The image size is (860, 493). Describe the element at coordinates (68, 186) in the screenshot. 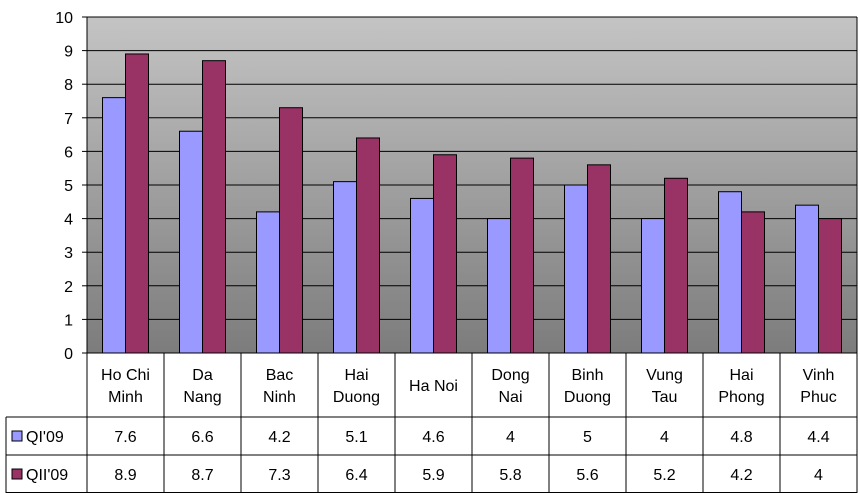

I see `y-tick-label: 5` at that location.